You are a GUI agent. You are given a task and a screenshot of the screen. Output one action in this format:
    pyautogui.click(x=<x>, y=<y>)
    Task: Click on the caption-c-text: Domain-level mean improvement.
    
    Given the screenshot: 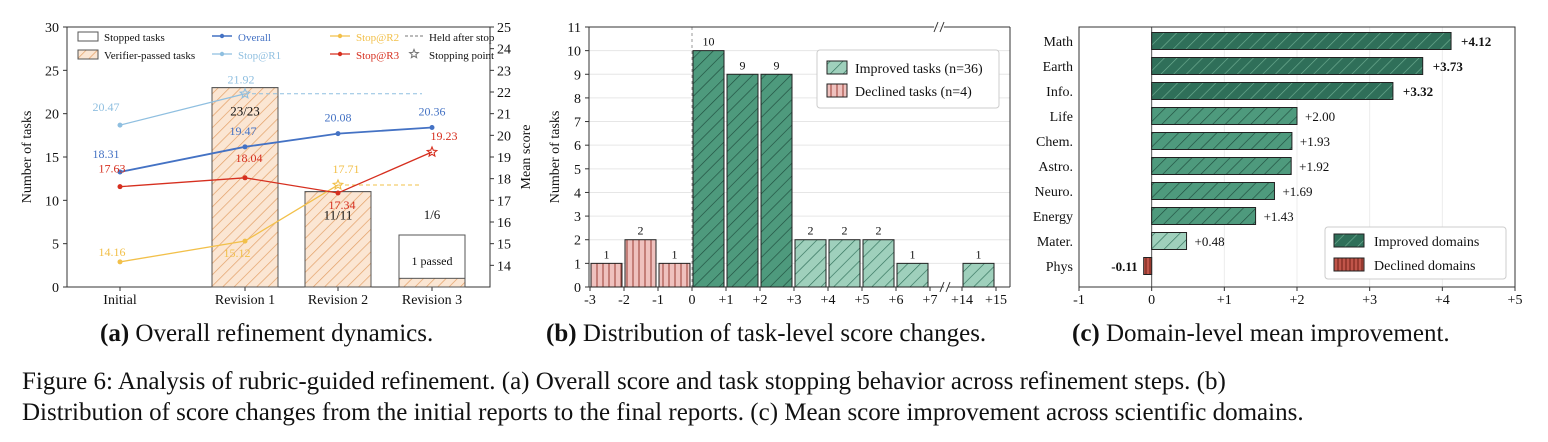 What is the action you would take?
    pyautogui.click(x=1278, y=333)
    